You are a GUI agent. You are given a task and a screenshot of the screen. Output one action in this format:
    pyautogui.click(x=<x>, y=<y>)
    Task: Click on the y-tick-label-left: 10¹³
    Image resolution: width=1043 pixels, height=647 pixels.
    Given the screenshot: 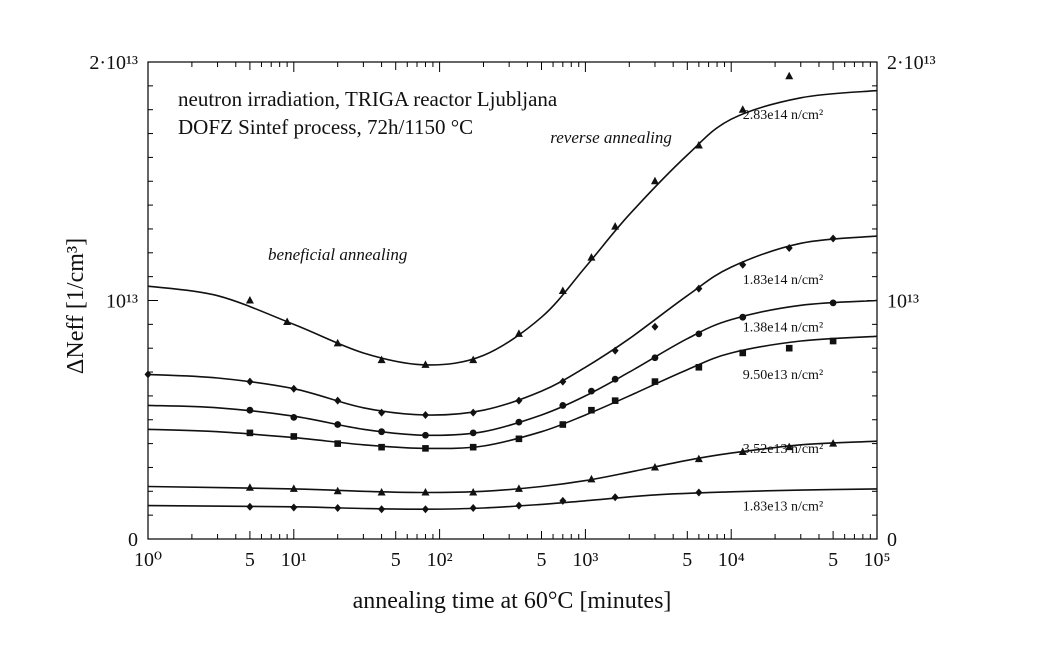 What is the action you would take?
    pyautogui.click(x=122, y=302)
    